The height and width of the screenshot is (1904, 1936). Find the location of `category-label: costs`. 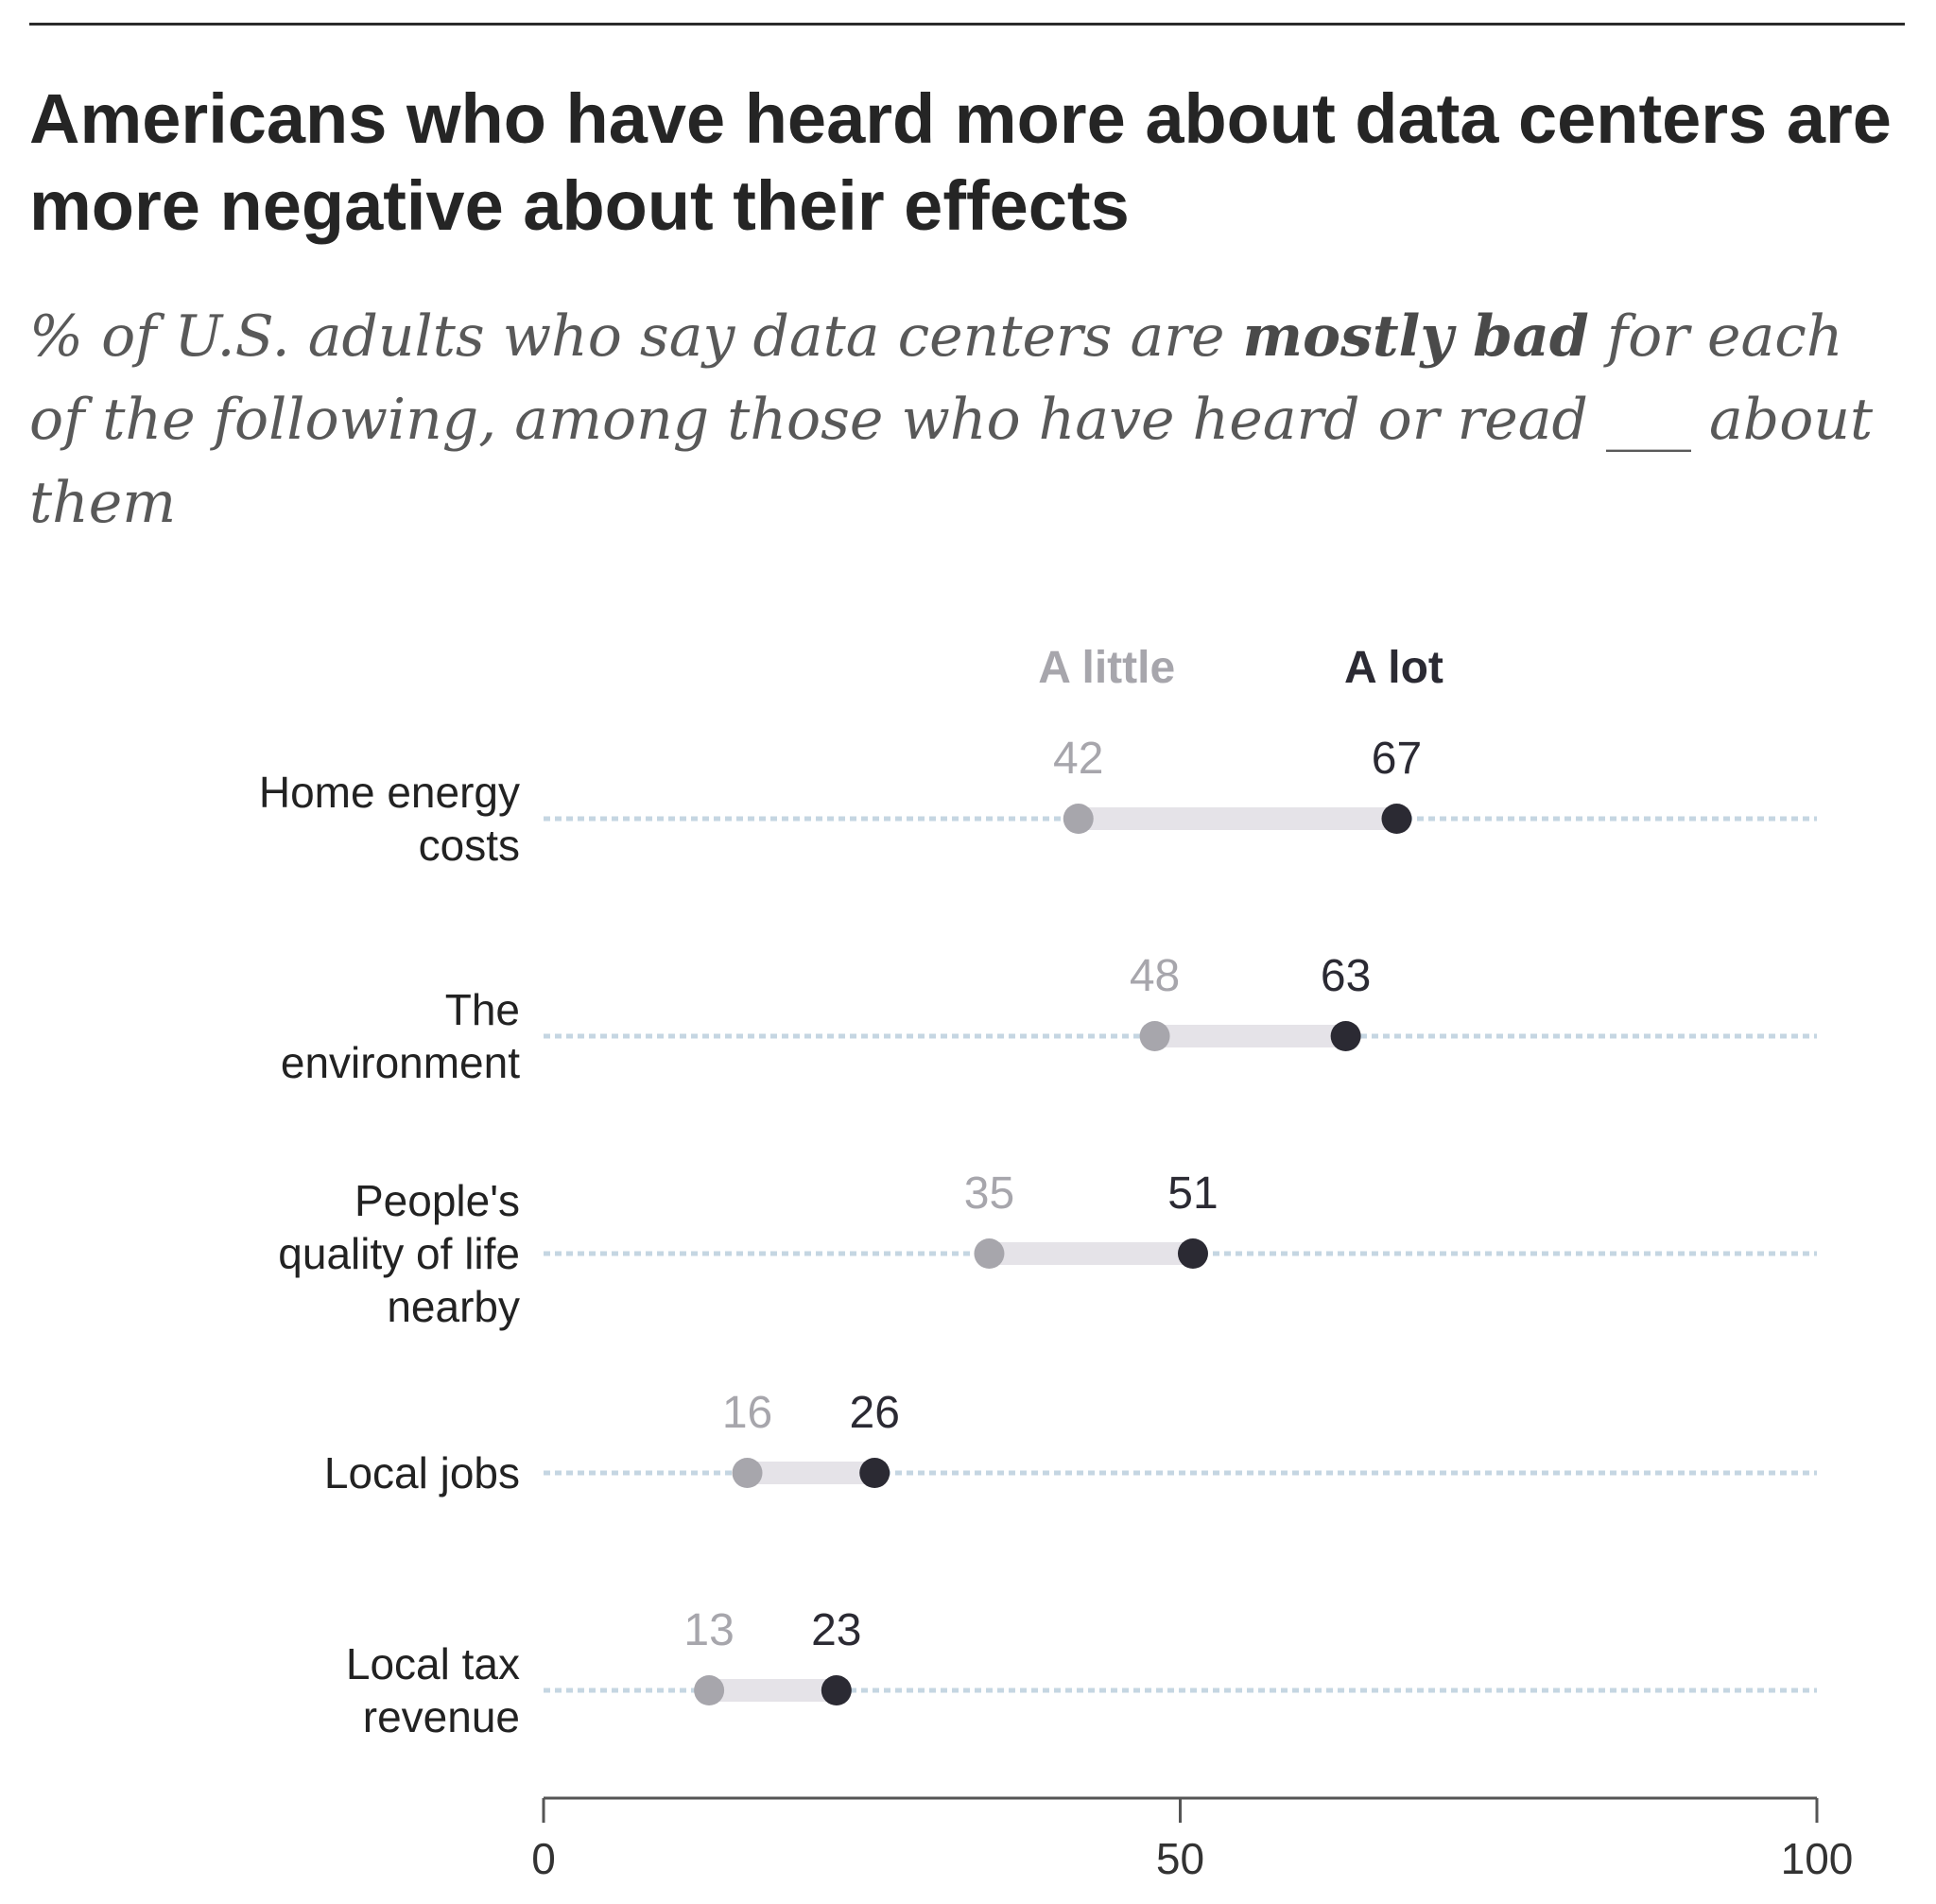

category-label: costs is located at coordinates (469, 845).